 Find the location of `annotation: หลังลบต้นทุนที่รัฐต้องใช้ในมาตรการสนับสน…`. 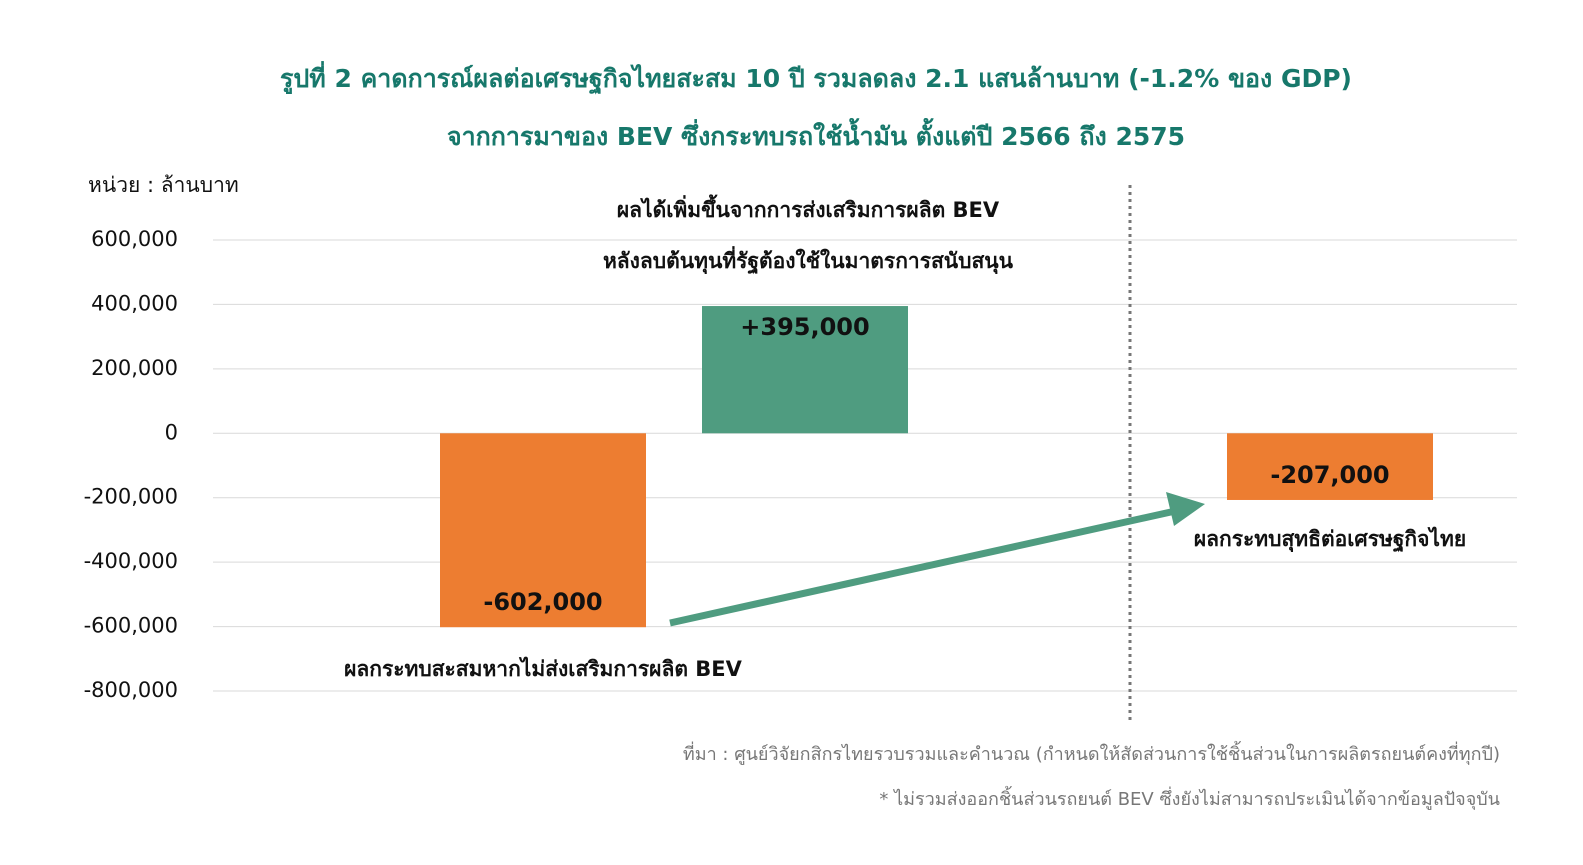

annotation: หลังลบต้นทุนที่รัฐต้องใช้ในมาตรการสนับสน… is located at coordinates (808, 260).